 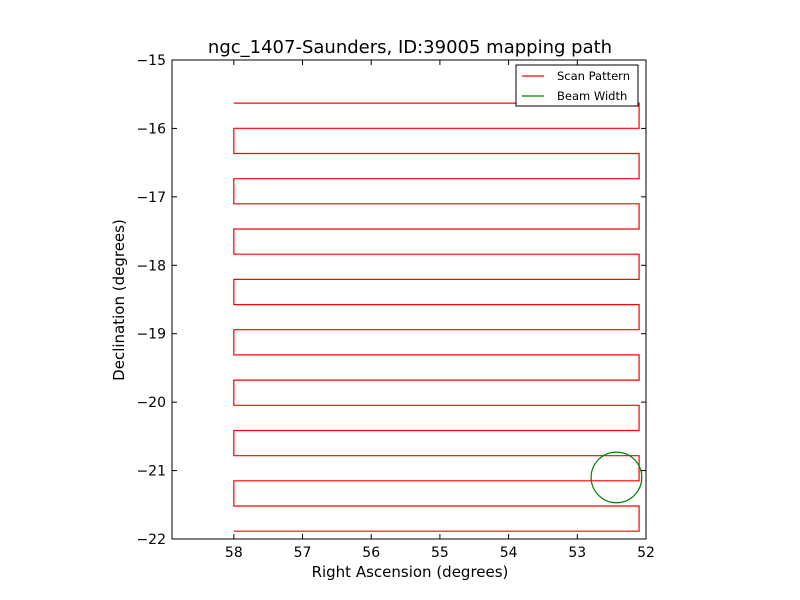 I want to click on y-tick-label: −19, so click(x=151, y=335).